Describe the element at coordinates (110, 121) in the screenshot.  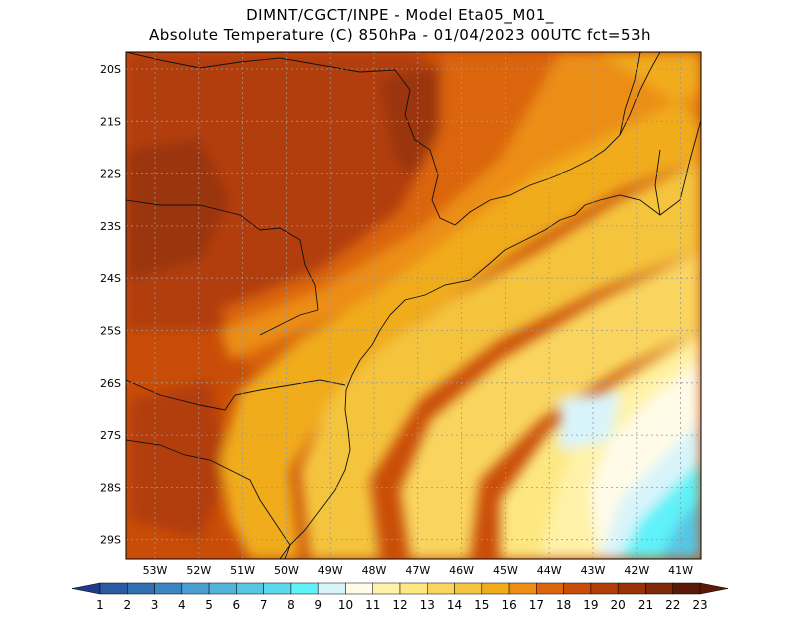
I see `latitude-label: 21S` at that location.